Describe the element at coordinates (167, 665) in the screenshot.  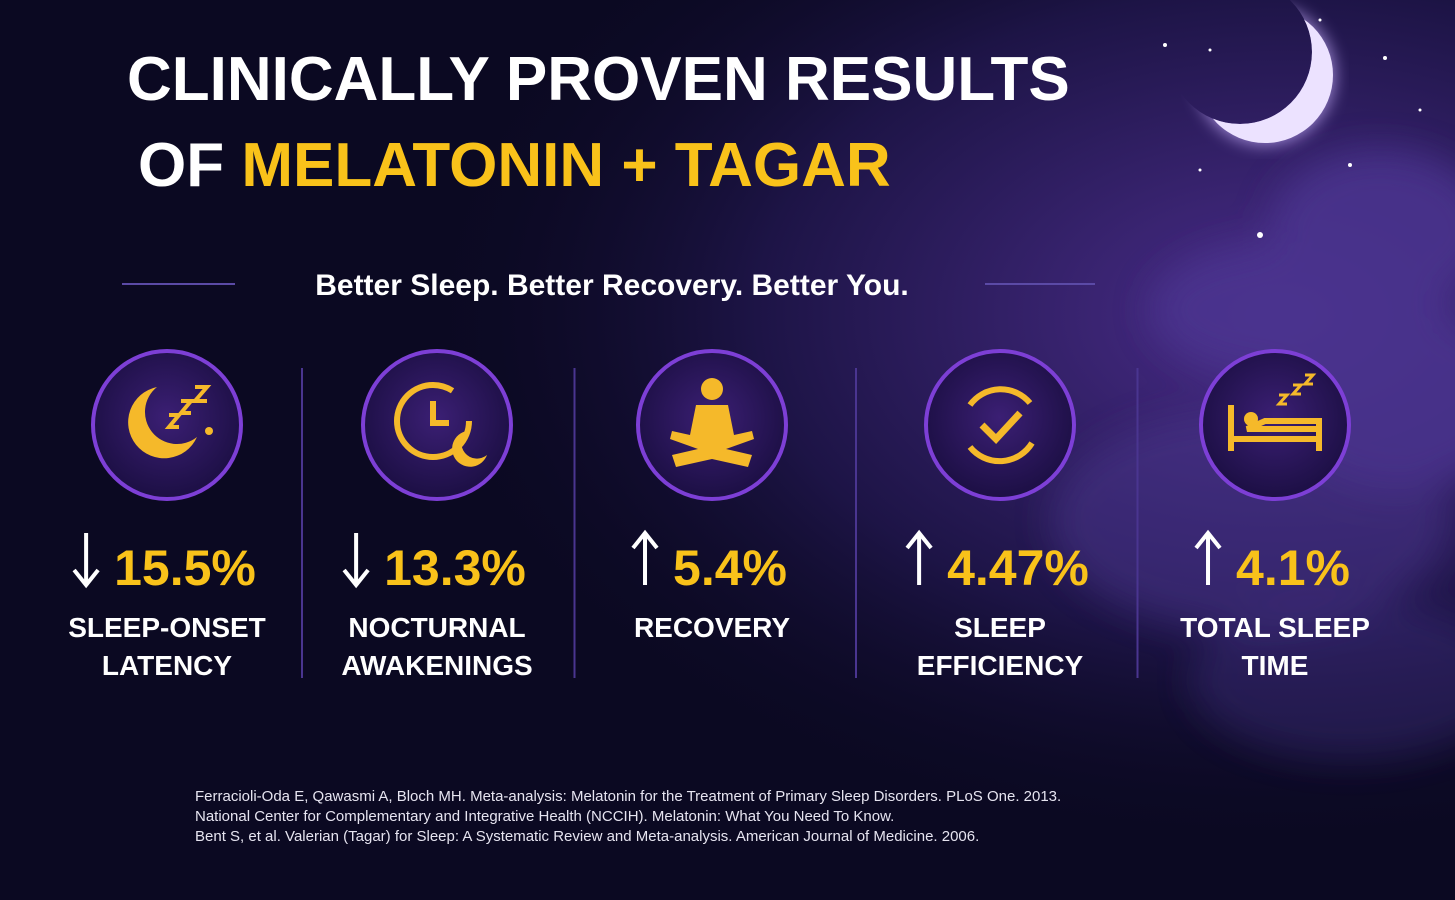
I see `stat-label: LATENCY` at that location.